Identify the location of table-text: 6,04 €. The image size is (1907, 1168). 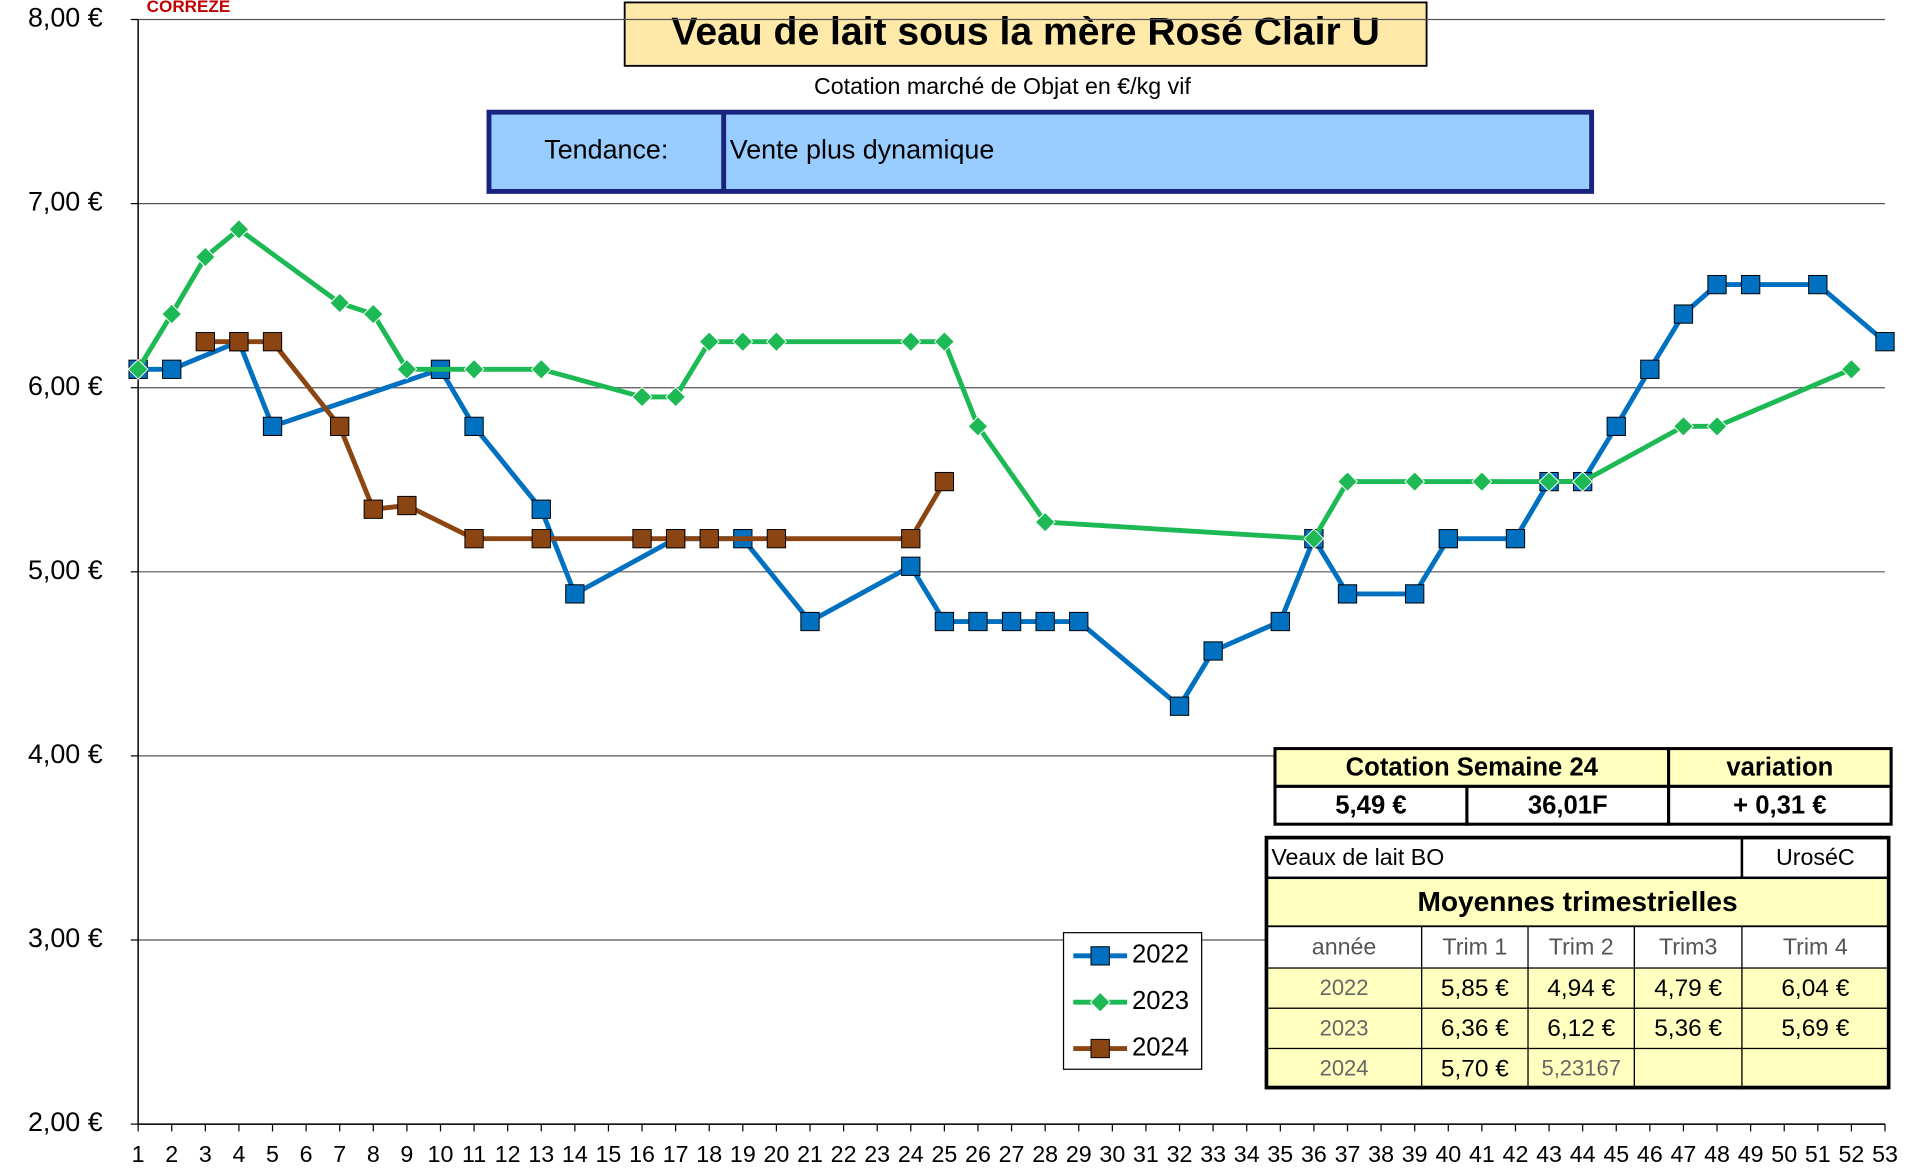
(1815, 988).